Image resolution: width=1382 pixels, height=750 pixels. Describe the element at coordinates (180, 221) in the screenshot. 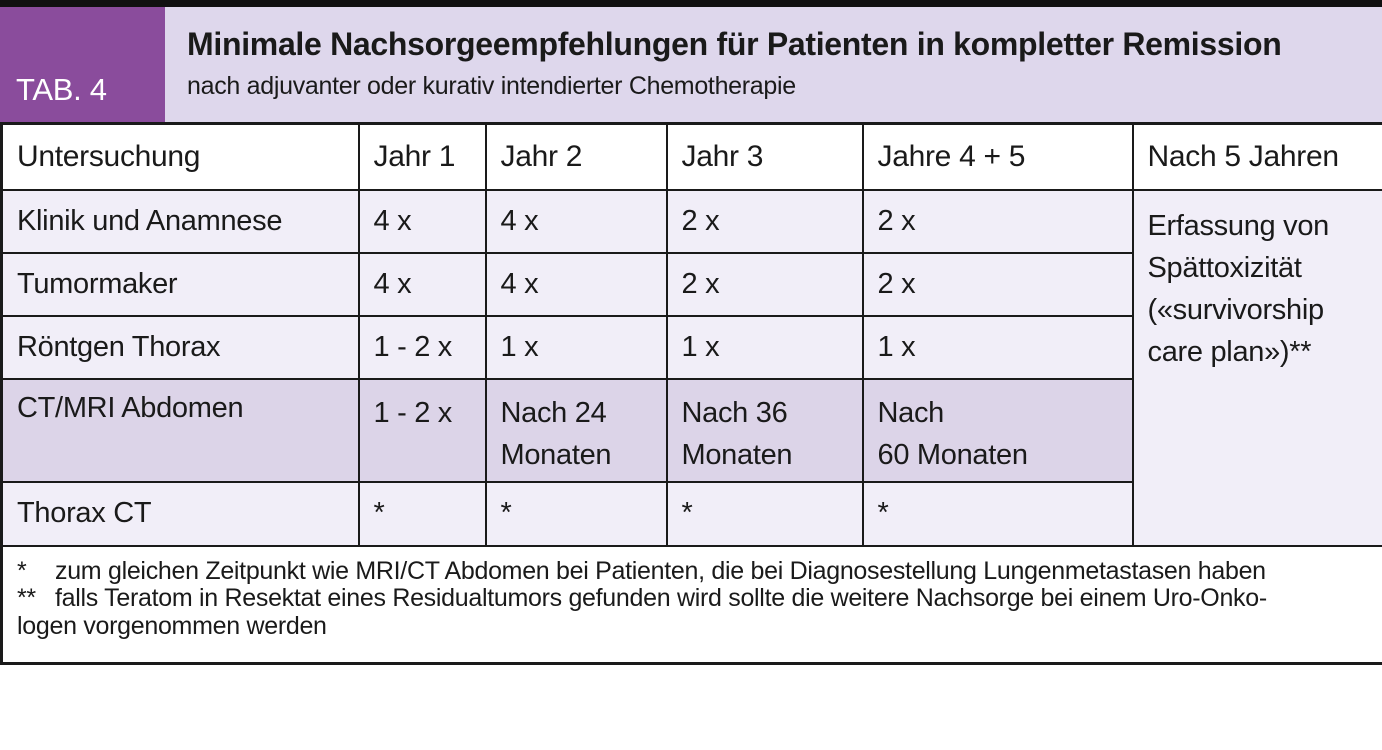

I see `row-label: Klinik und Anamnese` at that location.